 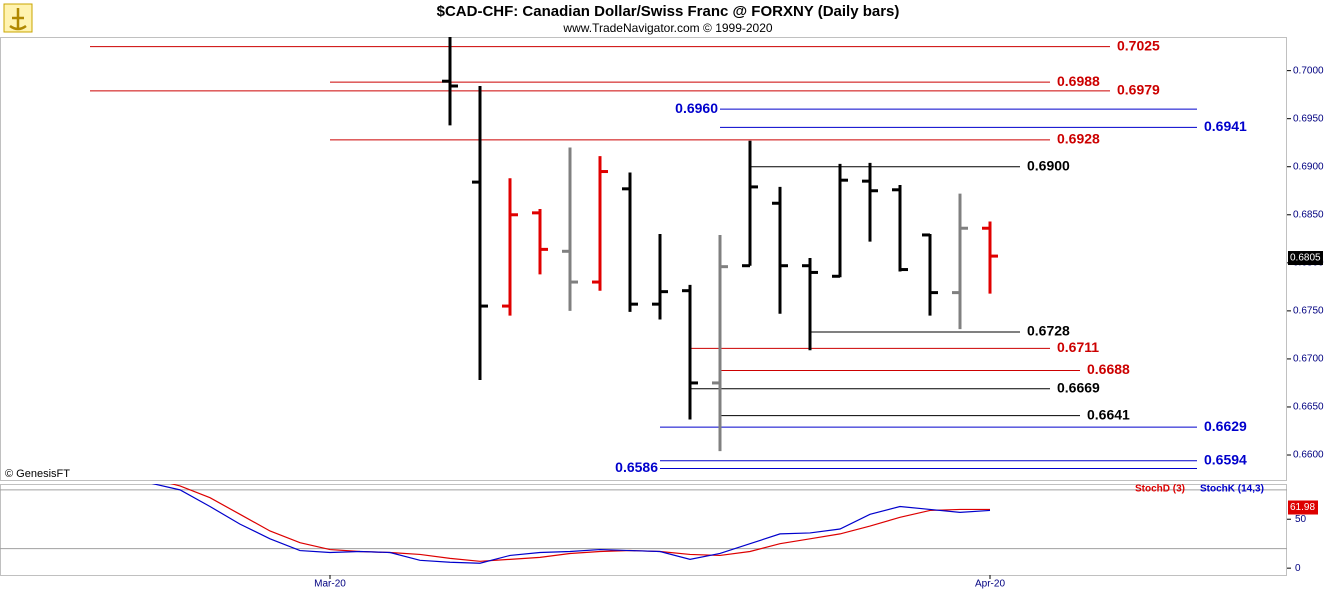 What do you see at coordinates (1225, 126) in the screenshot?
I see `level-label: 0.6941` at bounding box center [1225, 126].